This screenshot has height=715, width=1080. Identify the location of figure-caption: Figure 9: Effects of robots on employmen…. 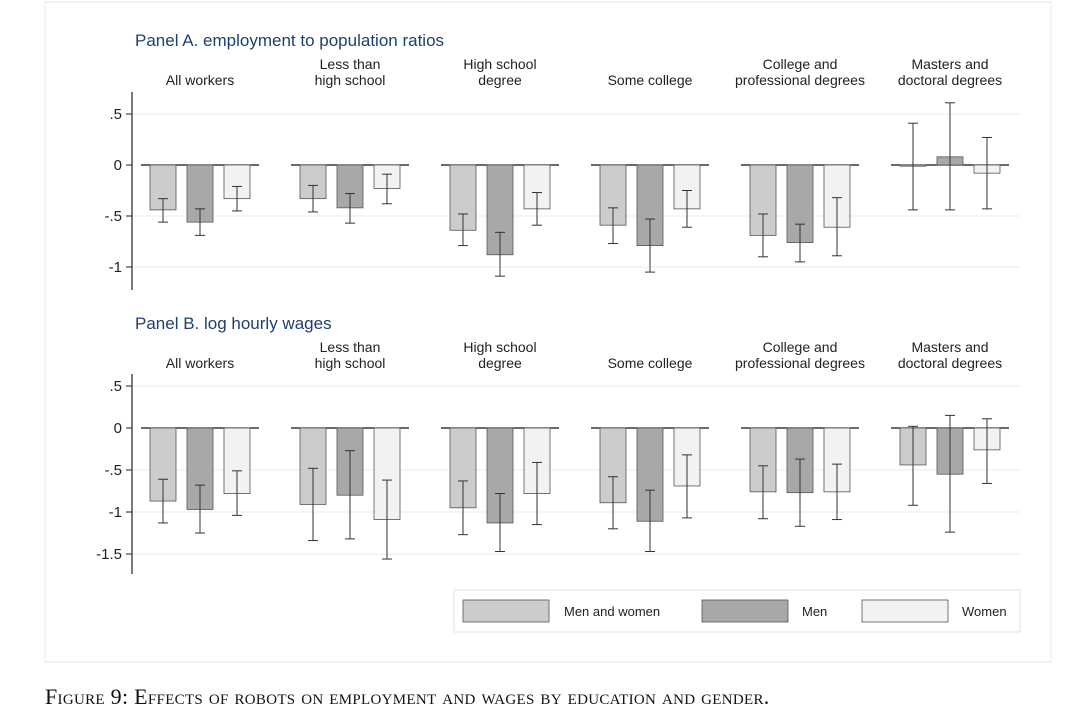
(407, 696).